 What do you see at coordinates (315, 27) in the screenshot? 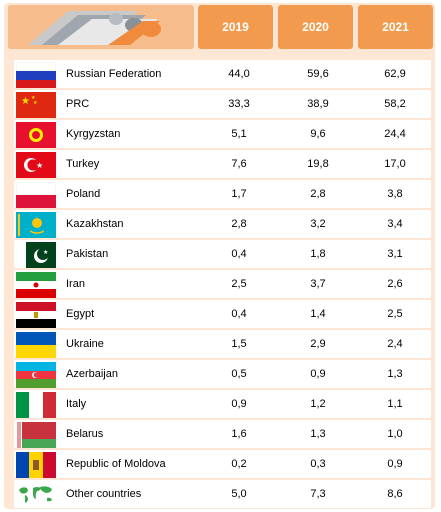
I see `year-header-2020: 2020` at bounding box center [315, 27].